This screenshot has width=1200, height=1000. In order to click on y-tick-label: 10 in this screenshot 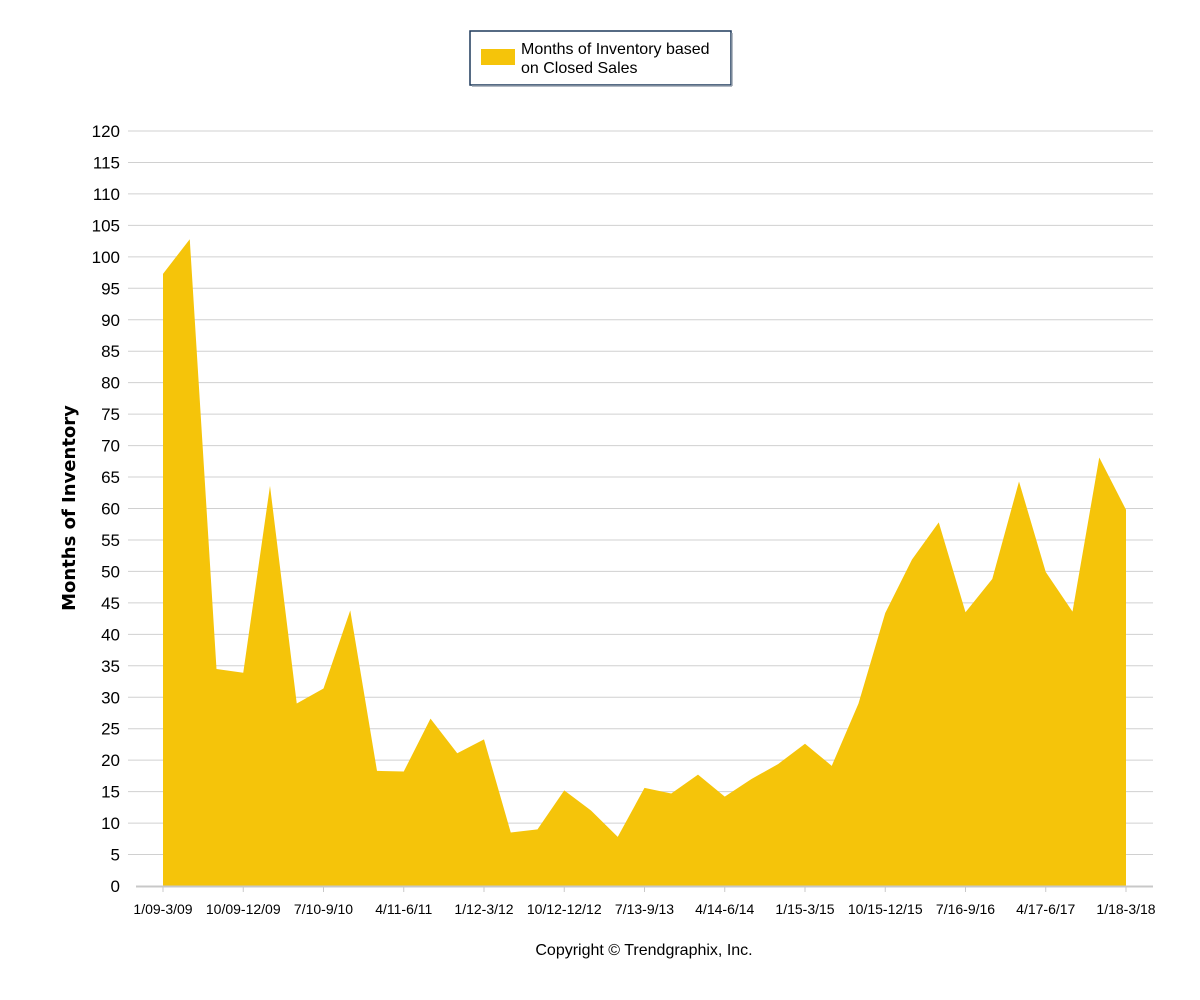, I will do `click(110, 823)`.